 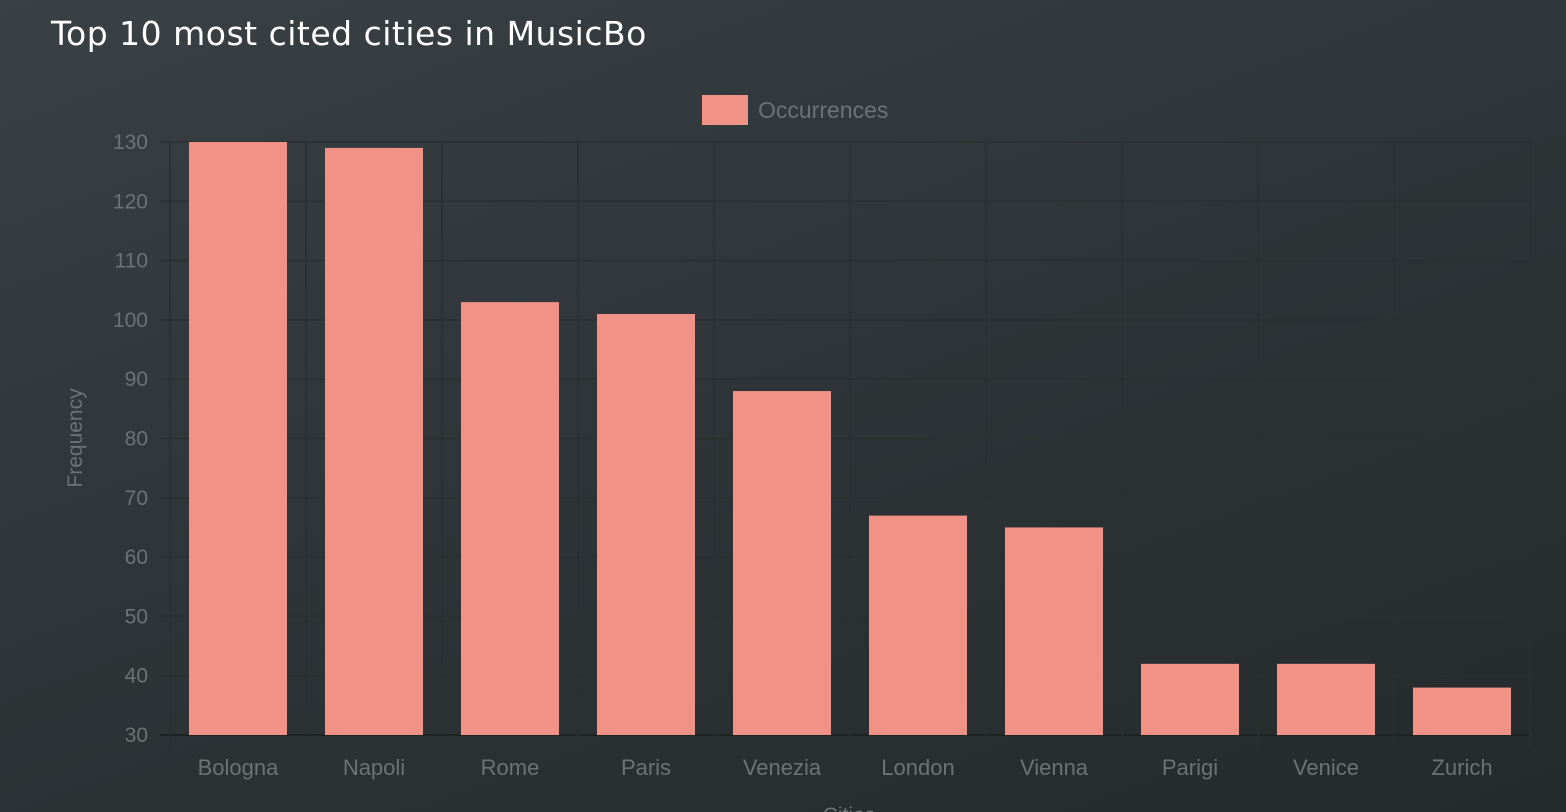 What do you see at coordinates (1462, 711) in the screenshot?
I see `bar-zurich` at bounding box center [1462, 711].